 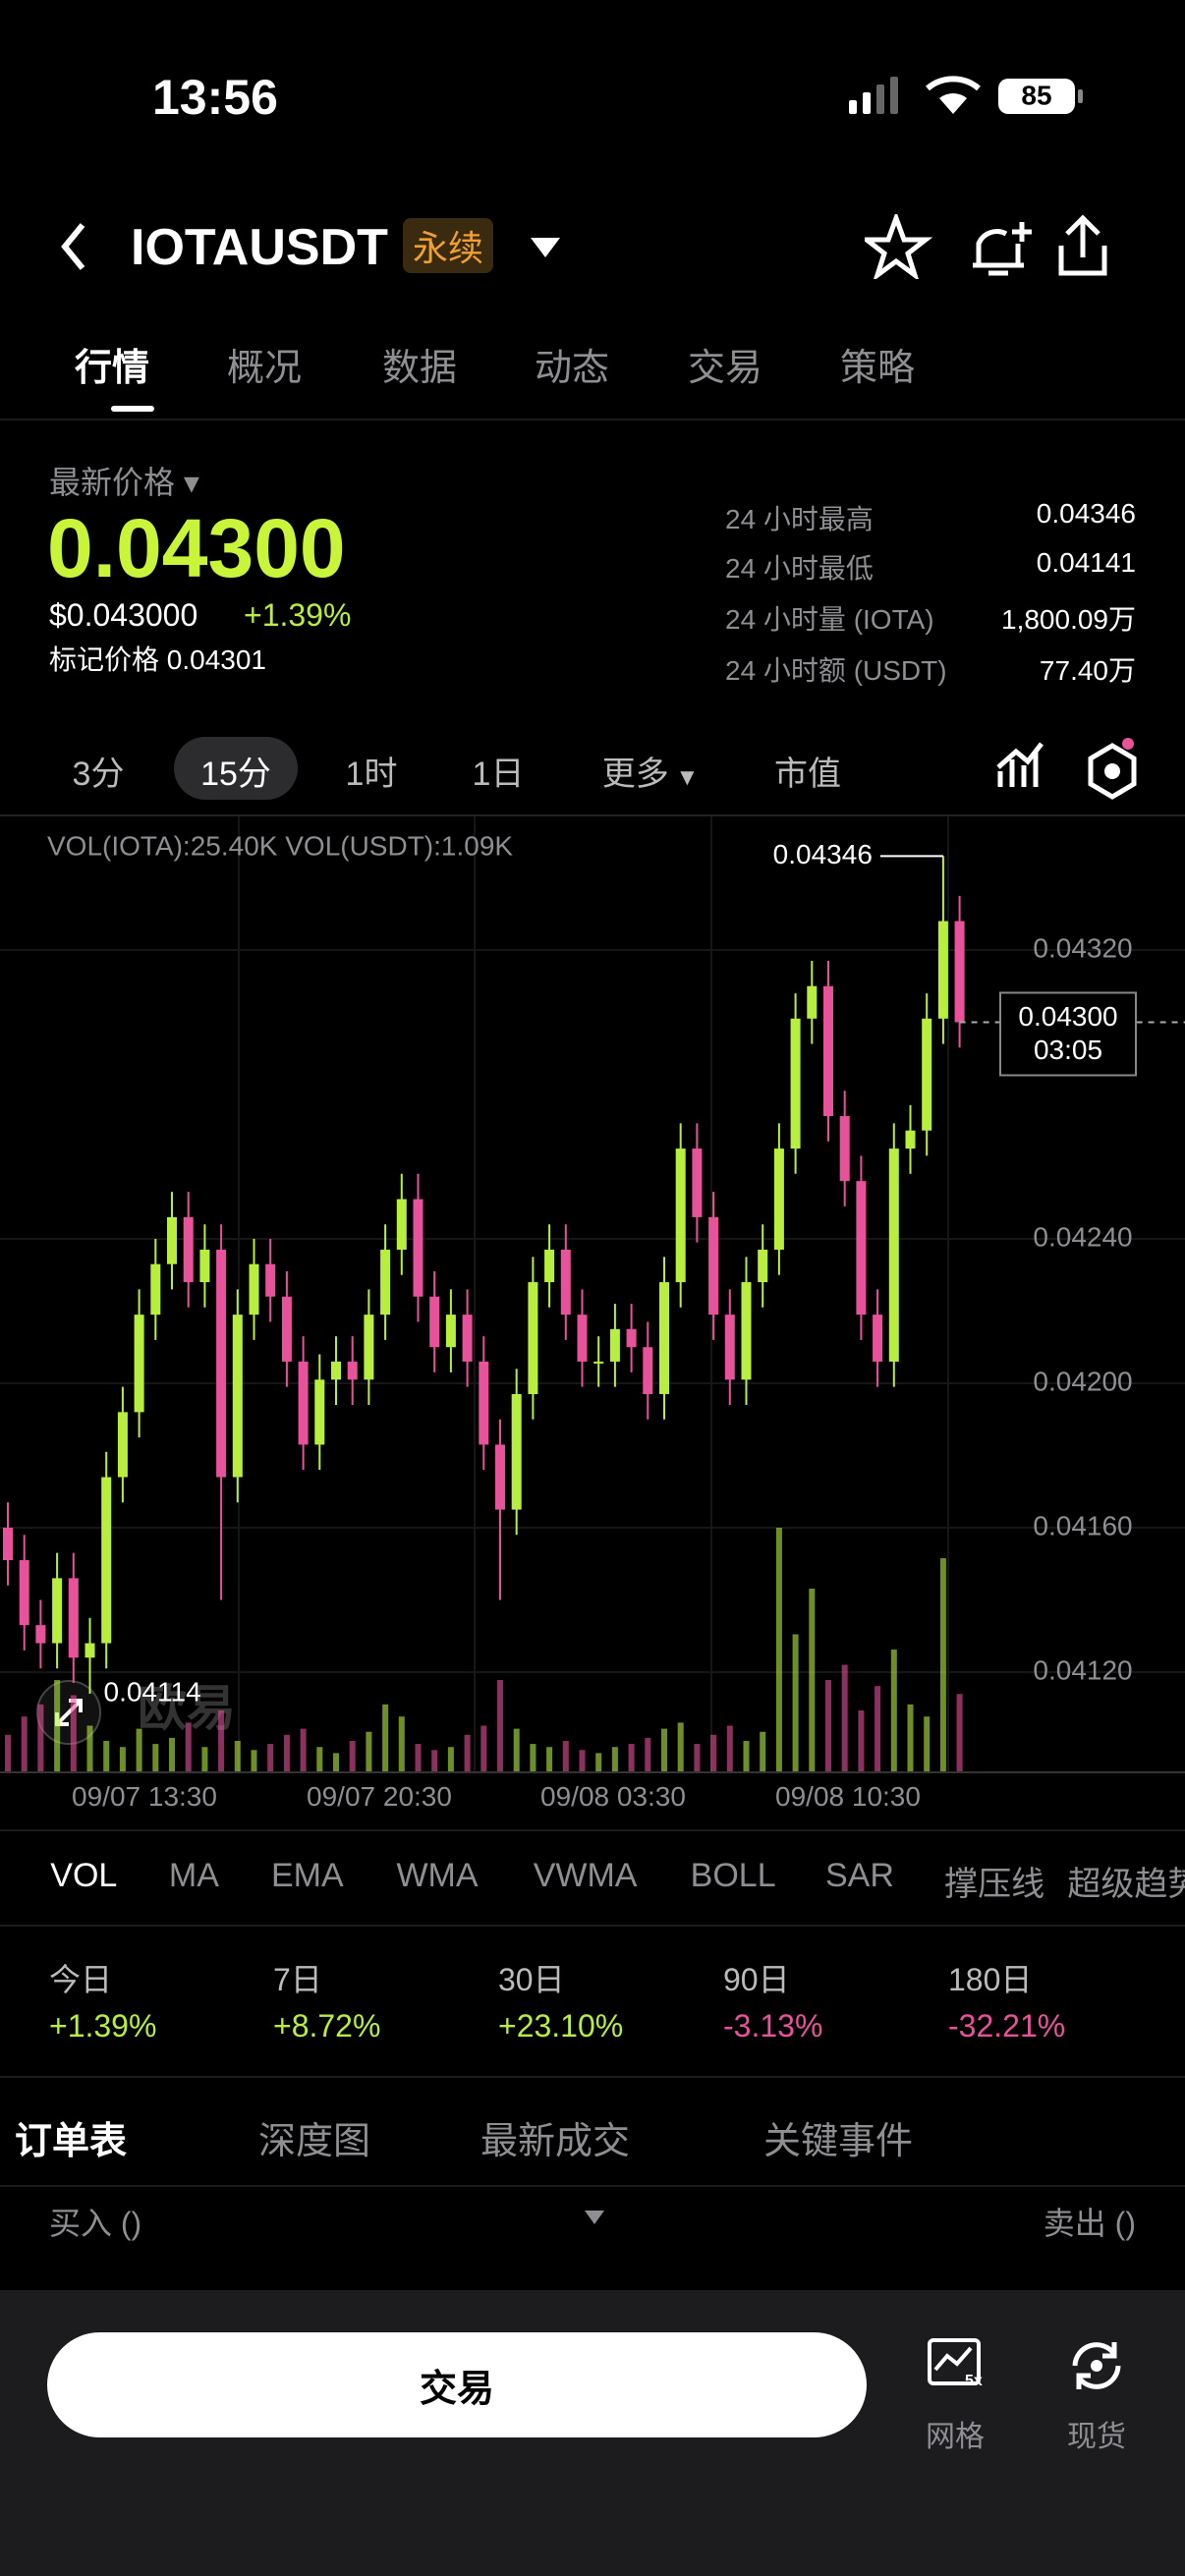 I want to click on spot-label: 现货, so click(x=1096, y=2437).